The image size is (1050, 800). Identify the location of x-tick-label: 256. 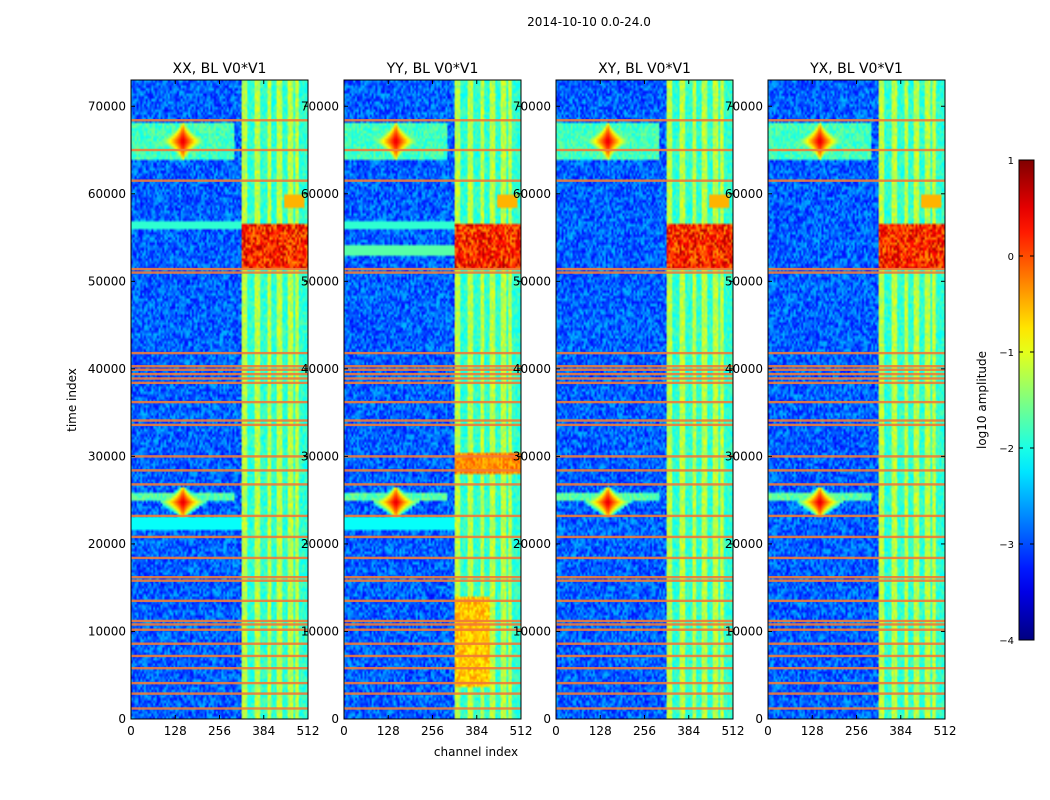
(432, 731).